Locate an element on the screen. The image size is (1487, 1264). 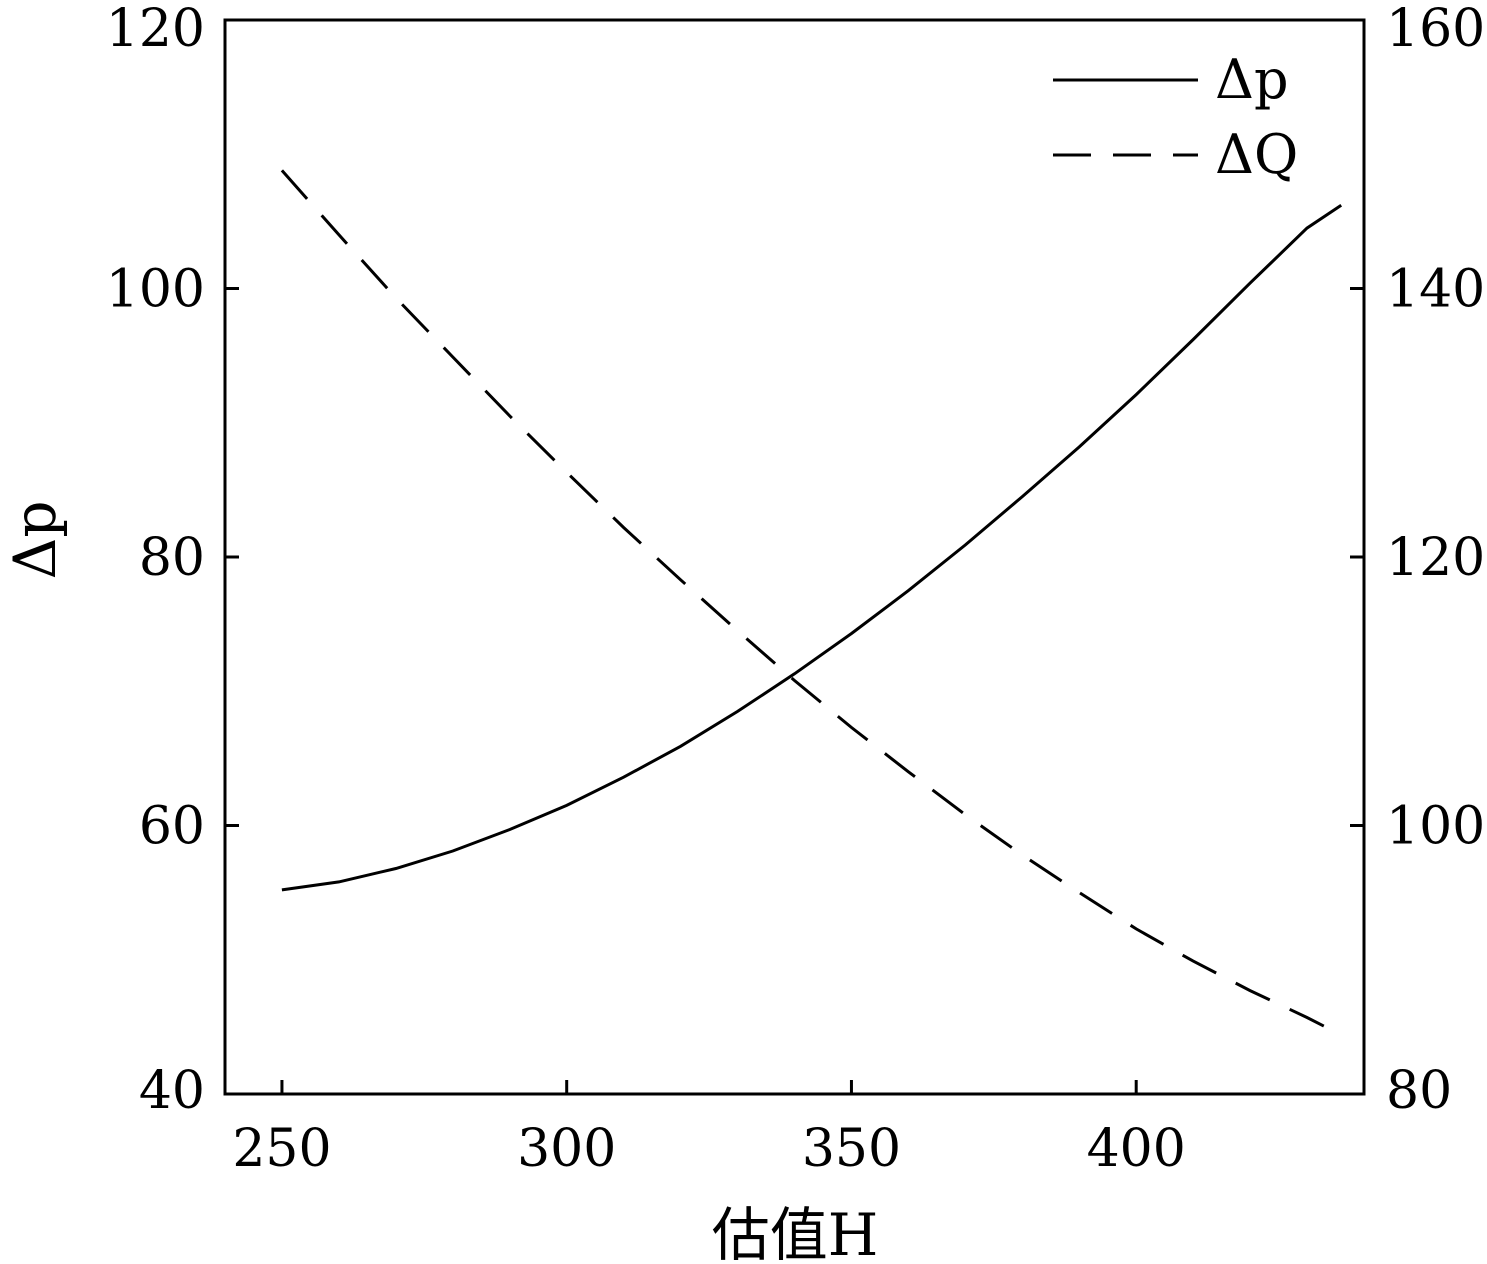
legend: Δp ΔQ is located at coordinates (1175, 117).